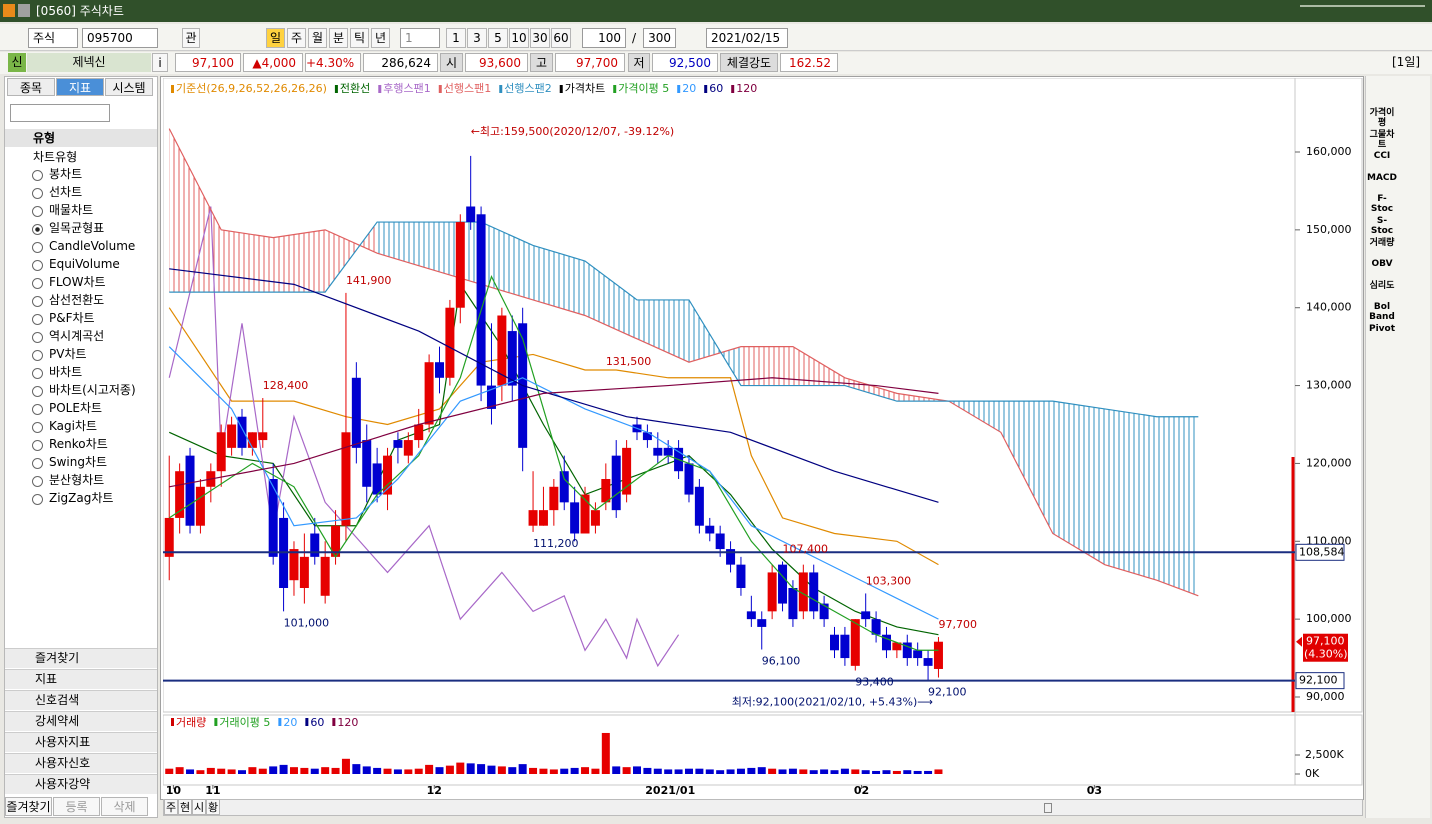  What do you see at coordinates (498, 38) in the screenshot?
I see `quick-button: 5` at bounding box center [498, 38].